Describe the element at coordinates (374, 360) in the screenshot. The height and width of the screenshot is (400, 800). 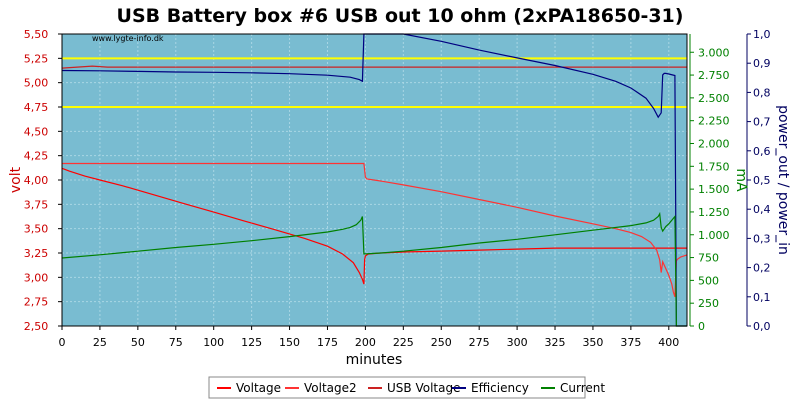
I see `x-axis-label: minutes` at that location.